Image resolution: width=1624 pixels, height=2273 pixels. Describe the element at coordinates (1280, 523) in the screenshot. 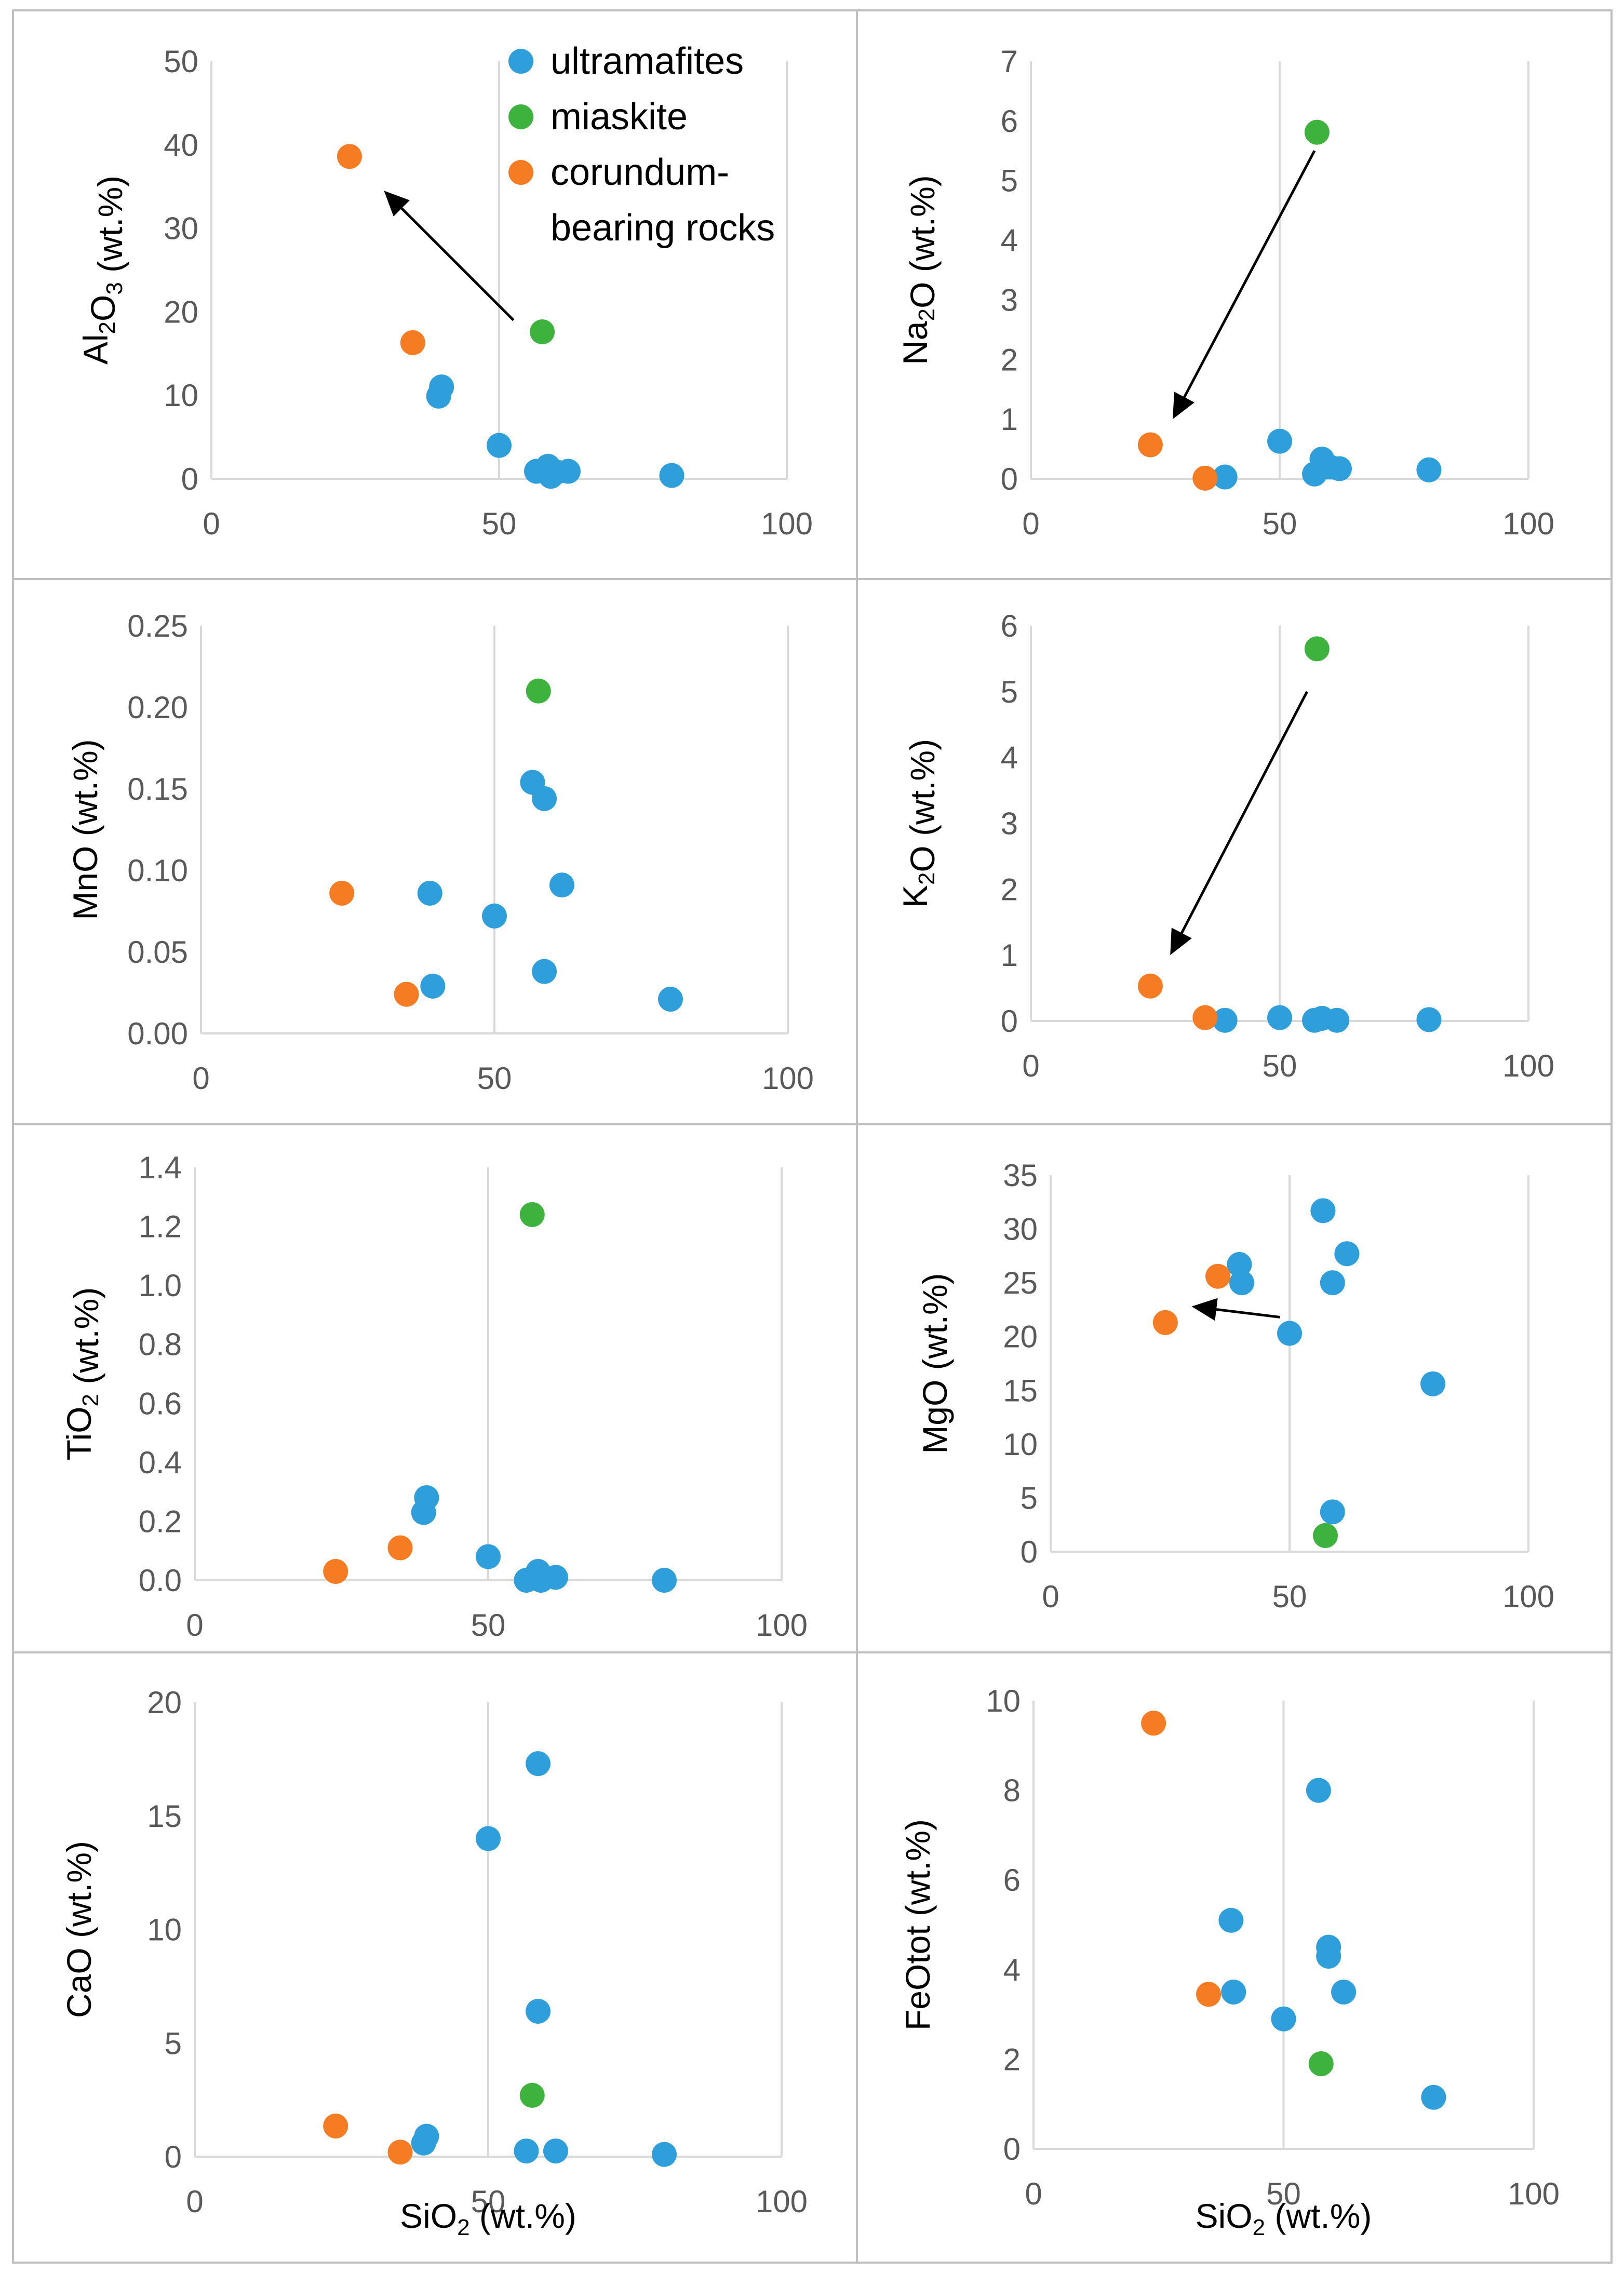

I see `x-tick-label: 50` at that location.